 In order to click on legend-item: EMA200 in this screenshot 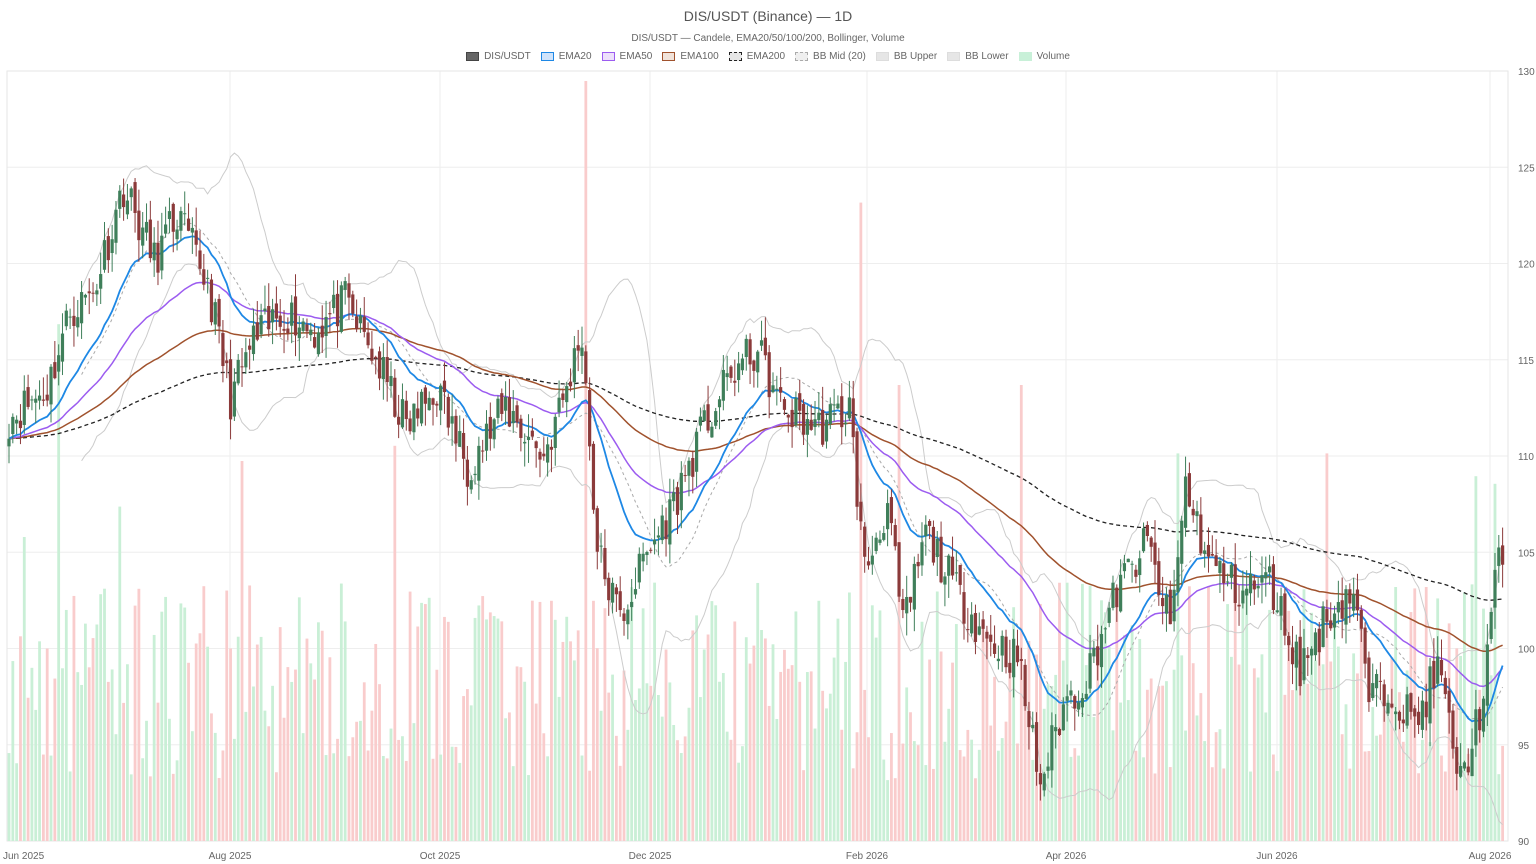, I will do `click(756, 56)`.